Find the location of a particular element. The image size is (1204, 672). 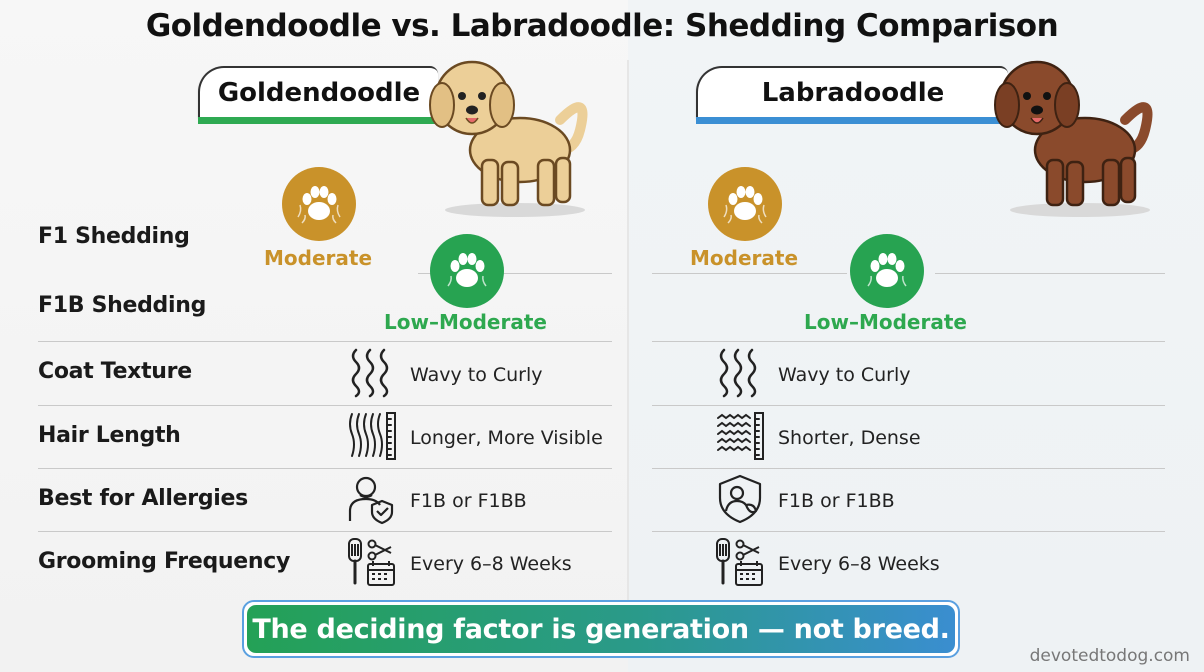

row-label-f1b-shedding: F1B Shedding is located at coordinates (122, 305).